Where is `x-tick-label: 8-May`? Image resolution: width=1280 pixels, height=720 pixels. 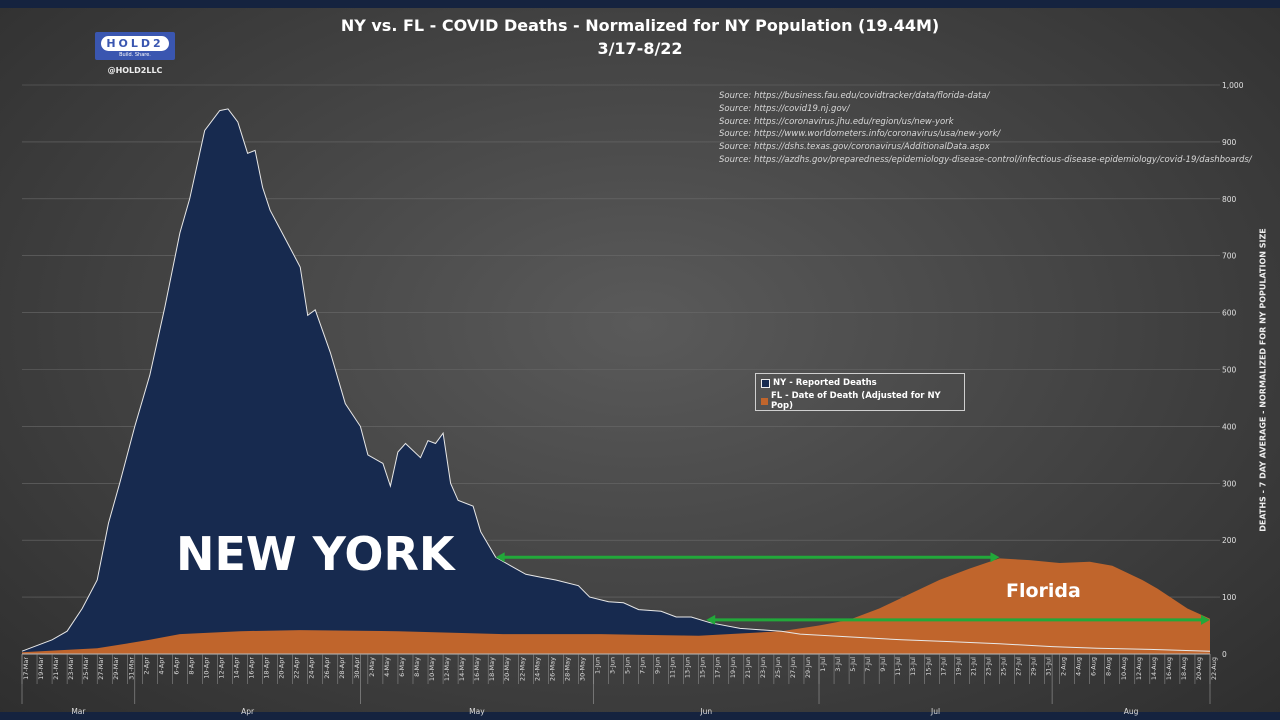 x-tick-label: 8-May is located at coordinates (417, 667).